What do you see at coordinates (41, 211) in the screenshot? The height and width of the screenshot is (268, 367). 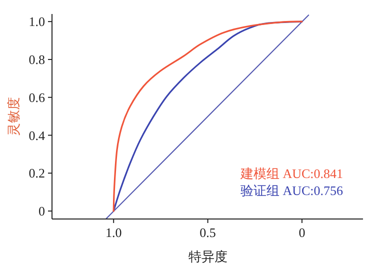 I see `y-tick-label: 0` at bounding box center [41, 211].